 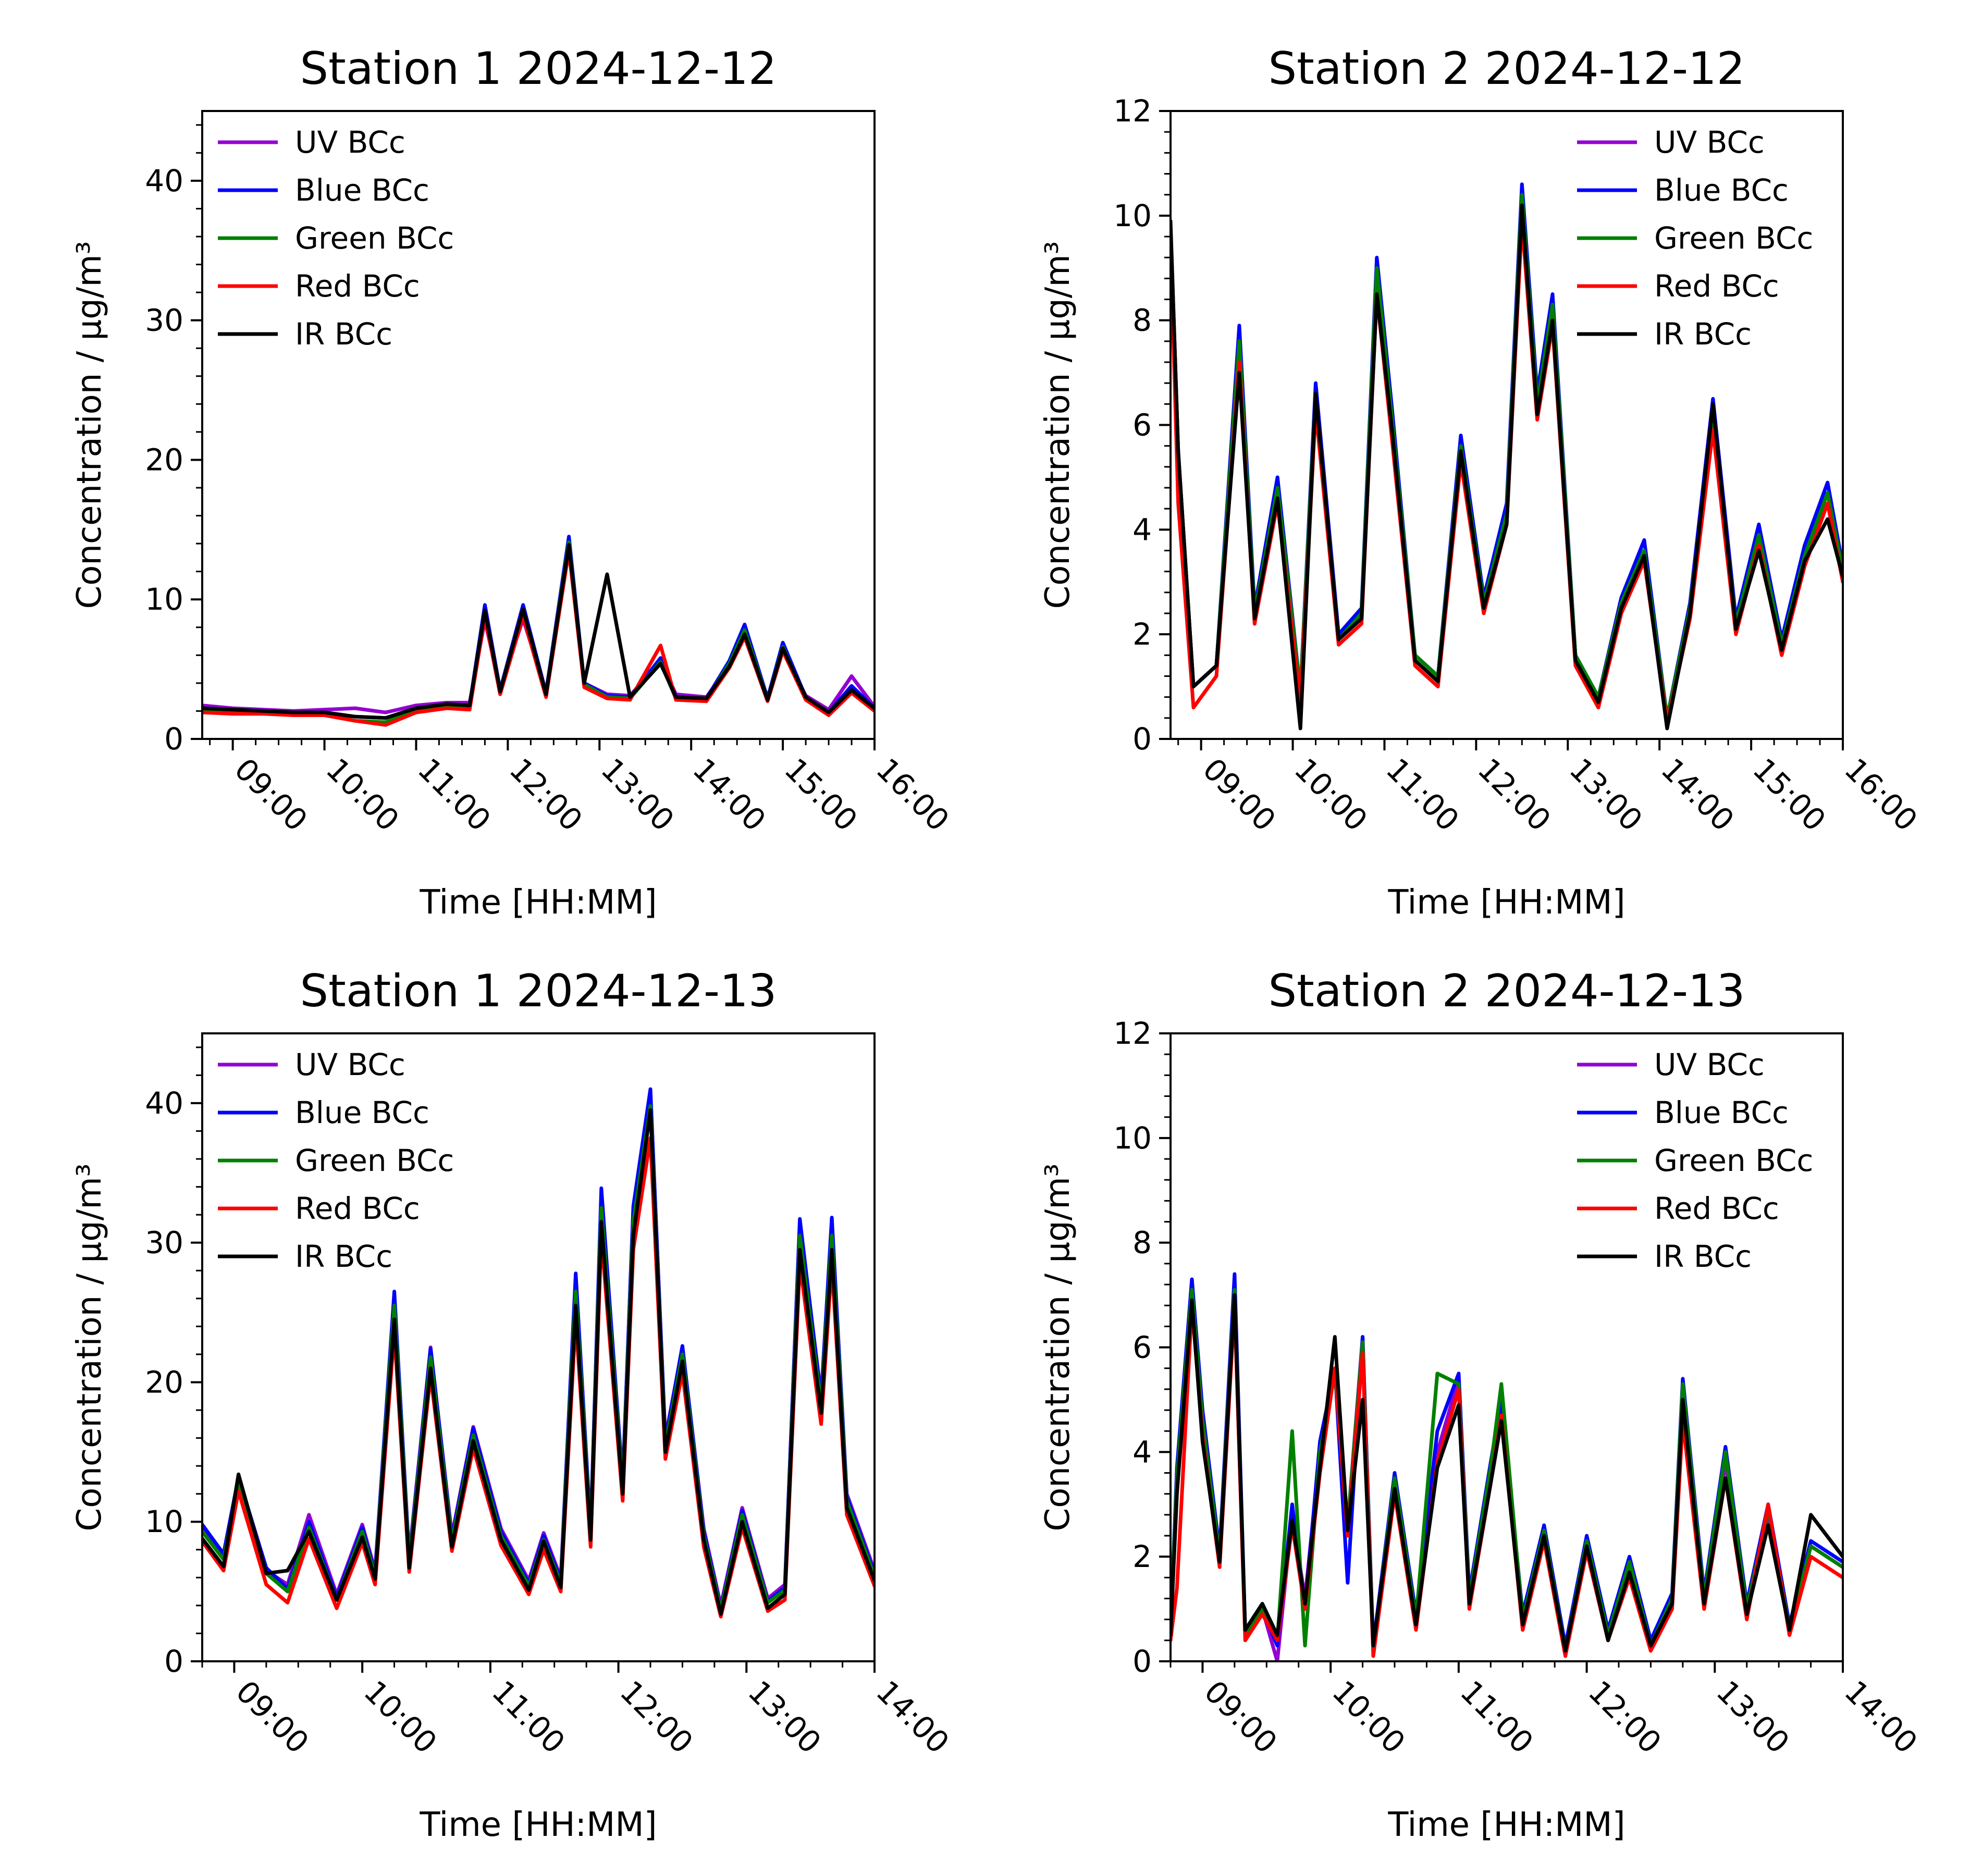 I want to click on chart-title: Station 2 2024-12-12, so click(x=1507, y=69).